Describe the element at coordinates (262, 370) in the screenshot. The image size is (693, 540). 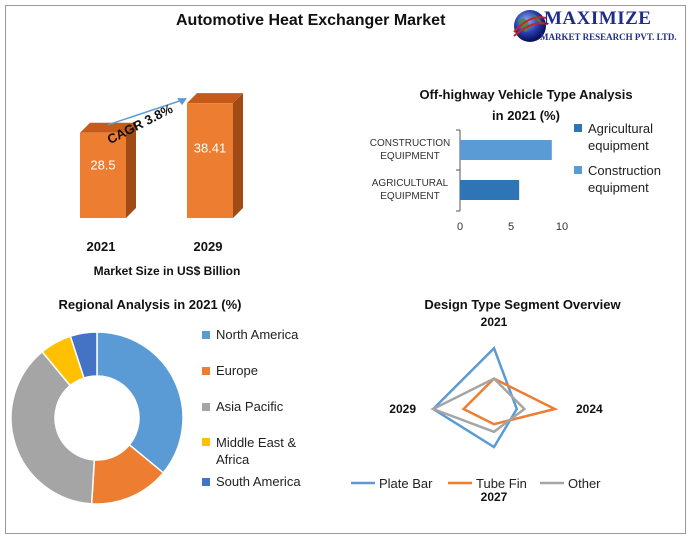
I see `legend-item-europe: Europe` at that location.